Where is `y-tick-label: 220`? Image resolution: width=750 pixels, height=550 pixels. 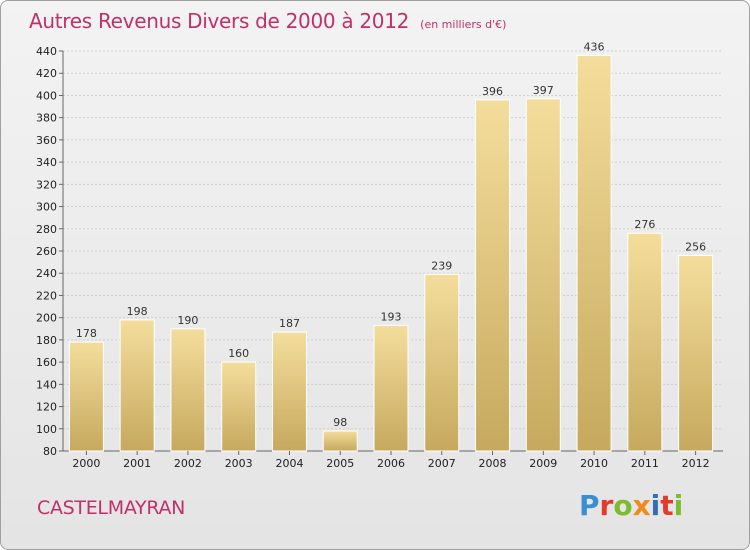
y-tick-label: 220 is located at coordinates (46, 295).